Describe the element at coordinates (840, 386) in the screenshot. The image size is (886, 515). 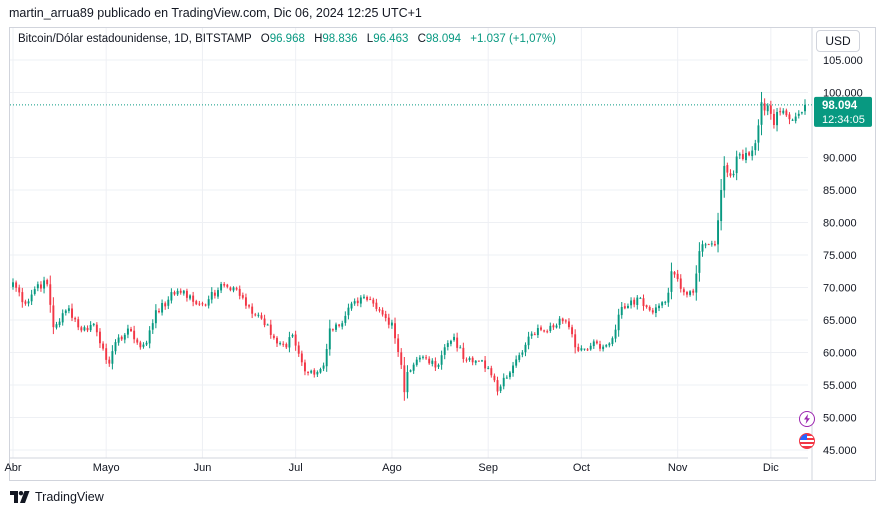
I see `y-tick-label: 55.000` at that location.